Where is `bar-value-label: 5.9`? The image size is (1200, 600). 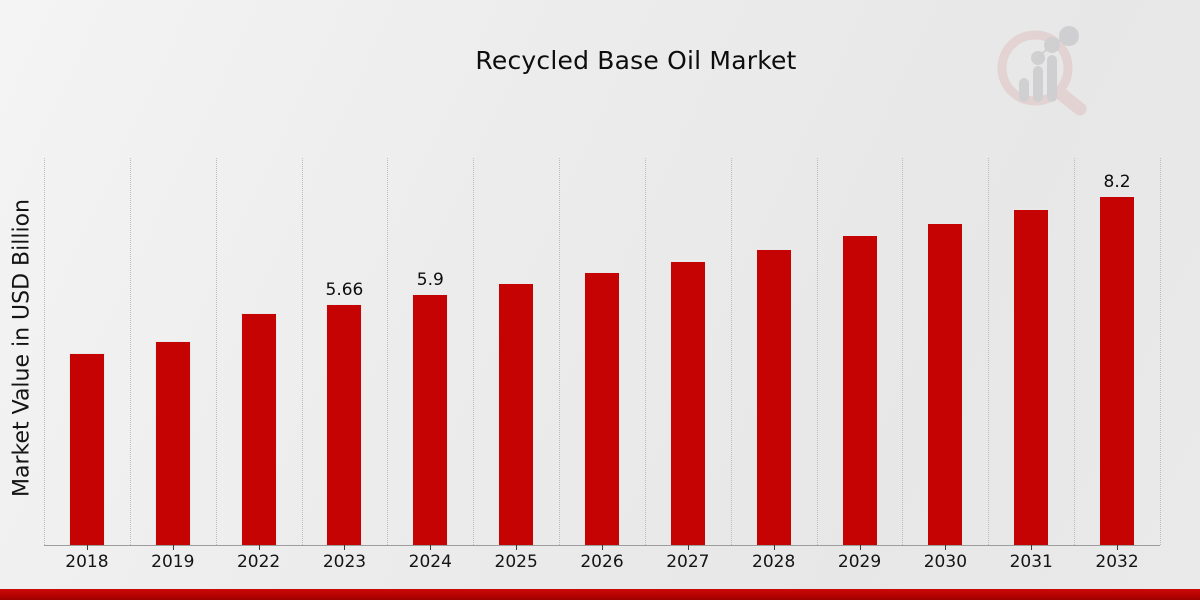 bar-value-label: 5.9 is located at coordinates (430, 280).